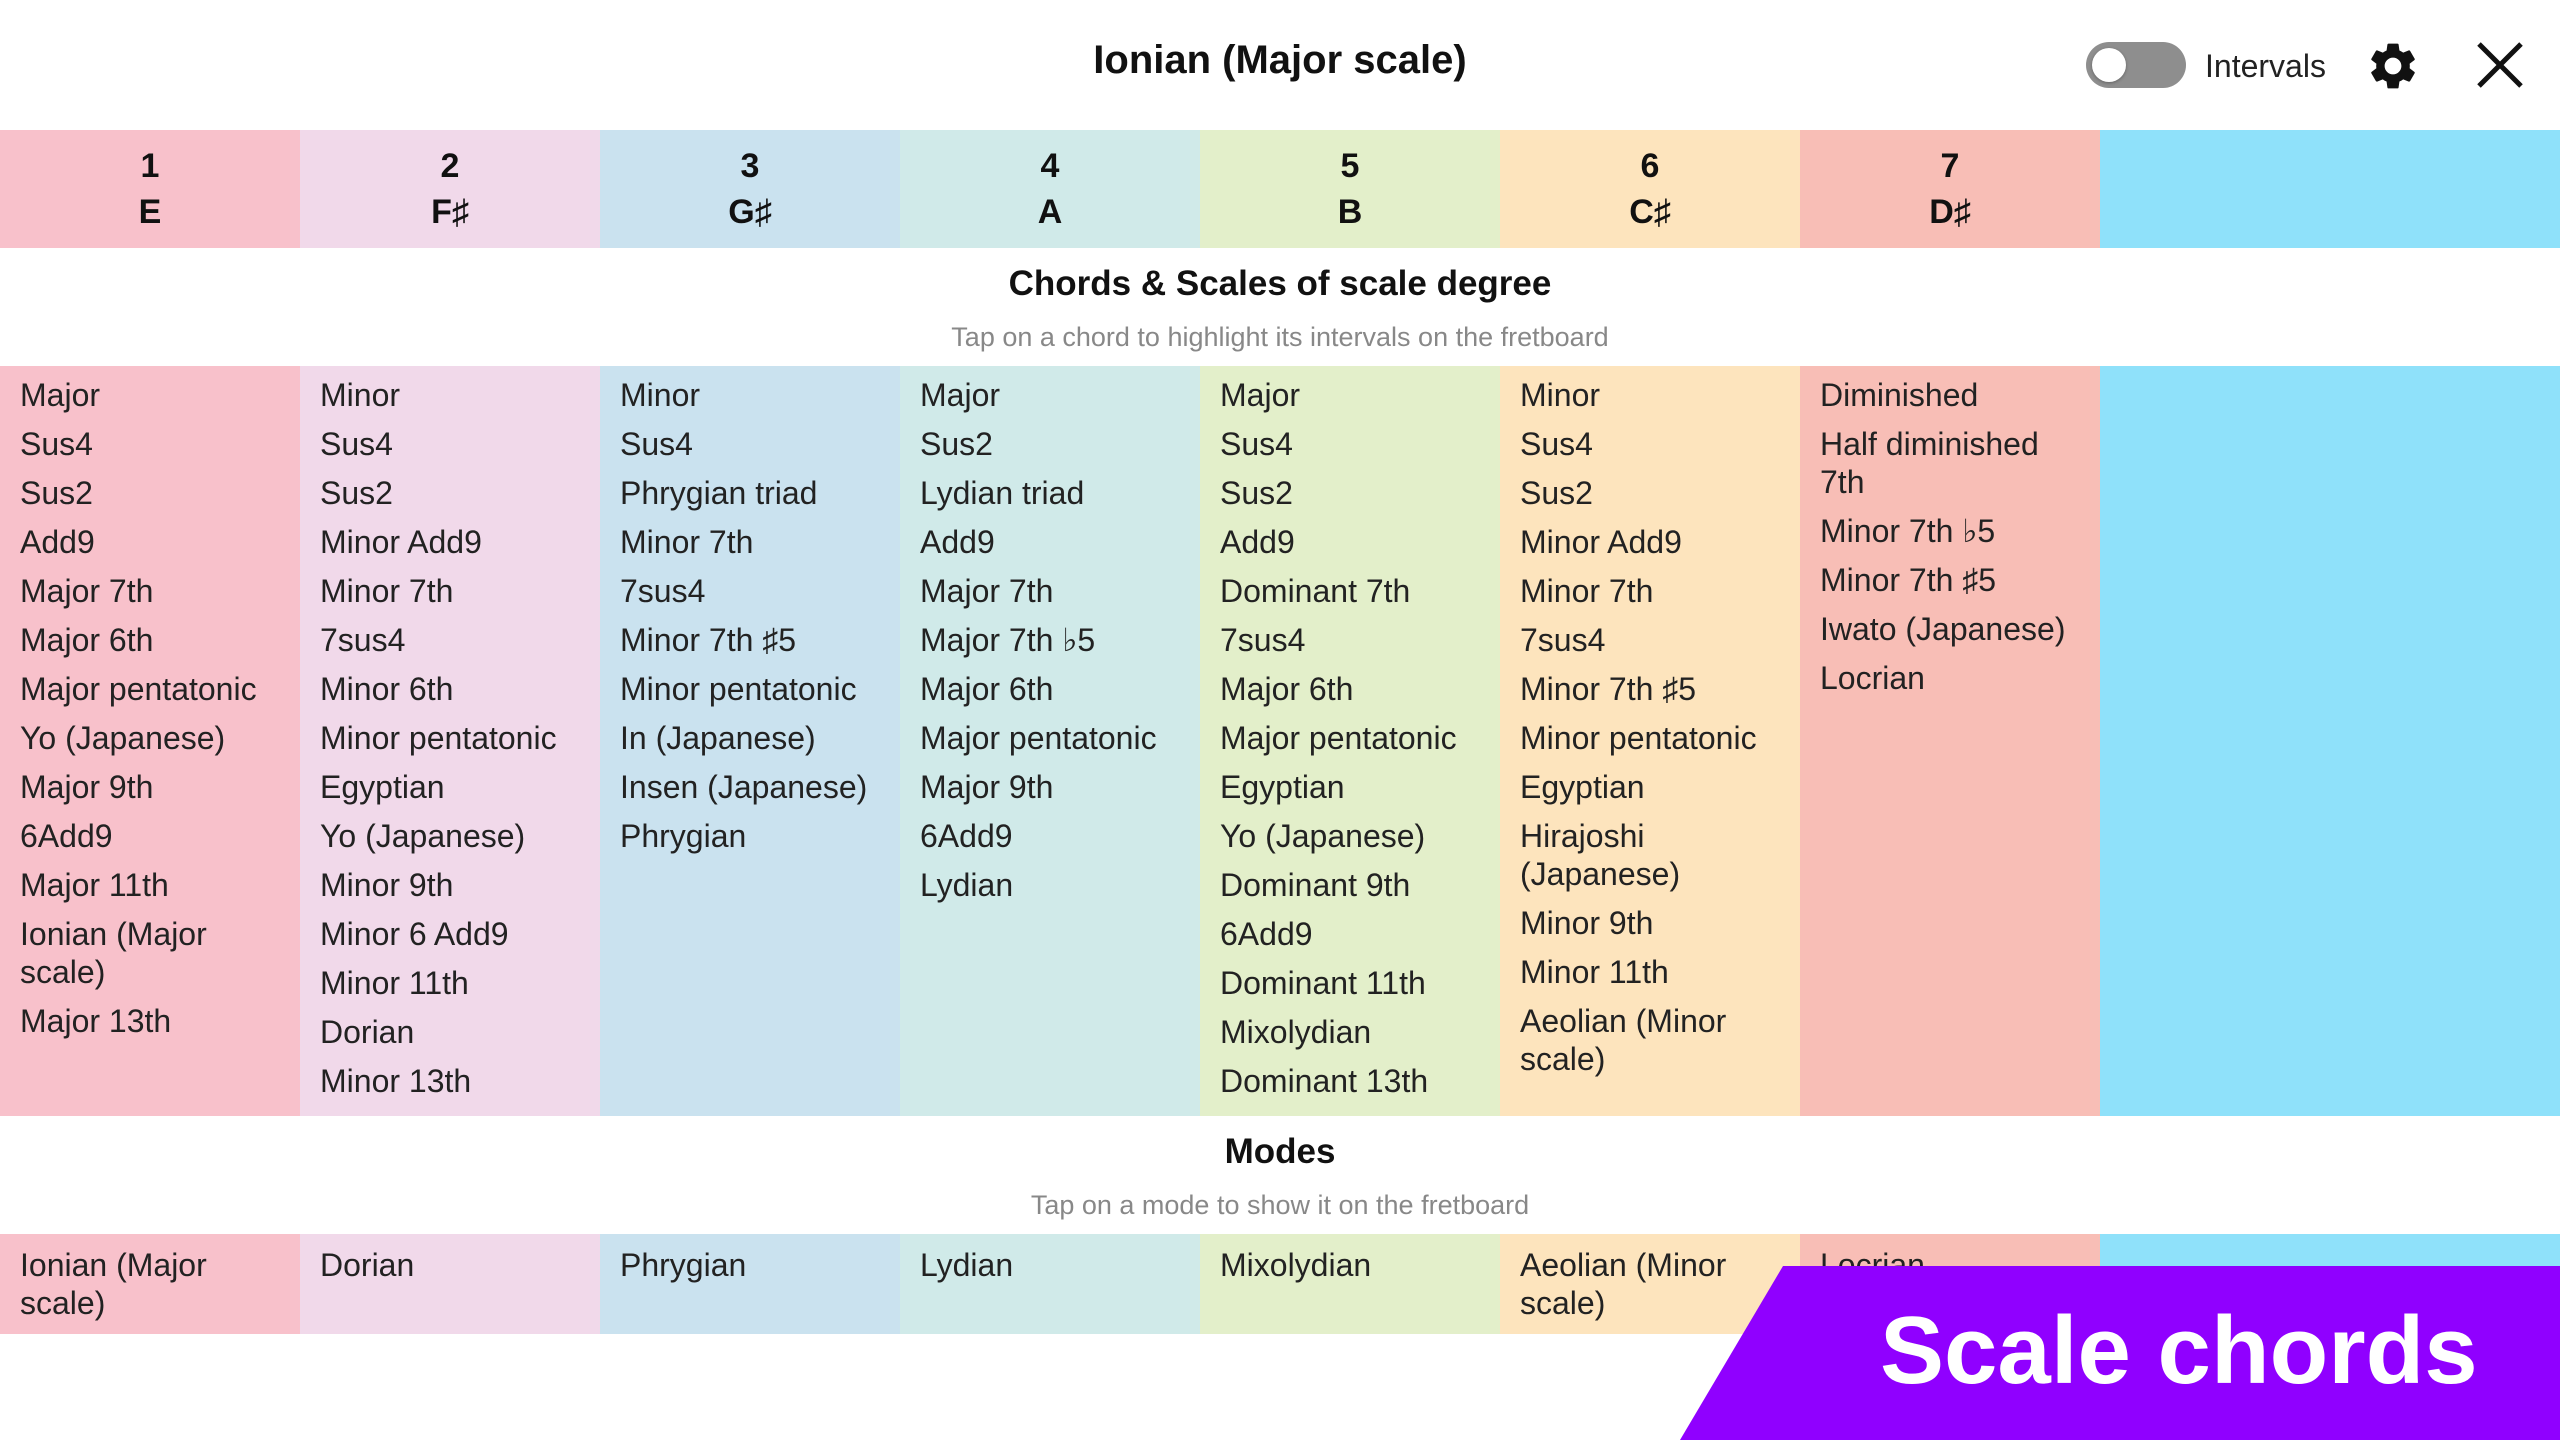  What do you see at coordinates (450, 1284) in the screenshot?
I see `mode-dorian: Dorian` at bounding box center [450, 1284].